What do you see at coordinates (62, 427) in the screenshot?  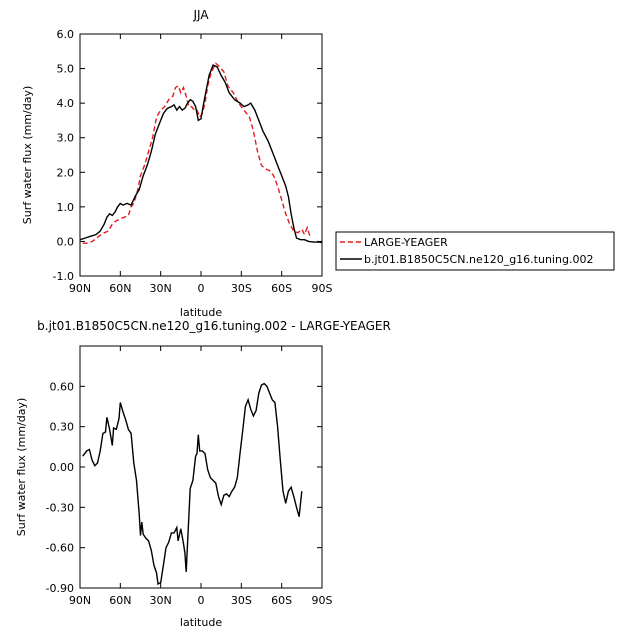 I see `bottom-y-tick-label: 0.30` at bounding box center [62, 427].